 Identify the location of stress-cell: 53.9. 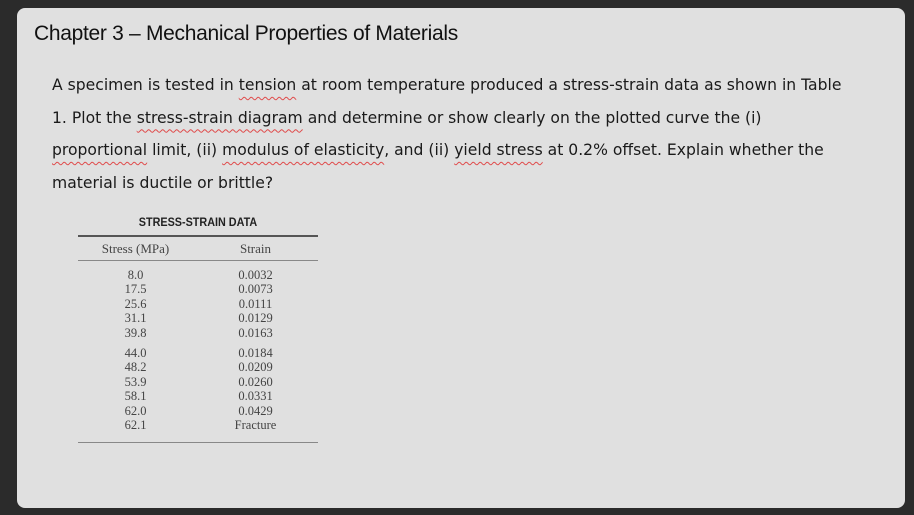
(135, 381).